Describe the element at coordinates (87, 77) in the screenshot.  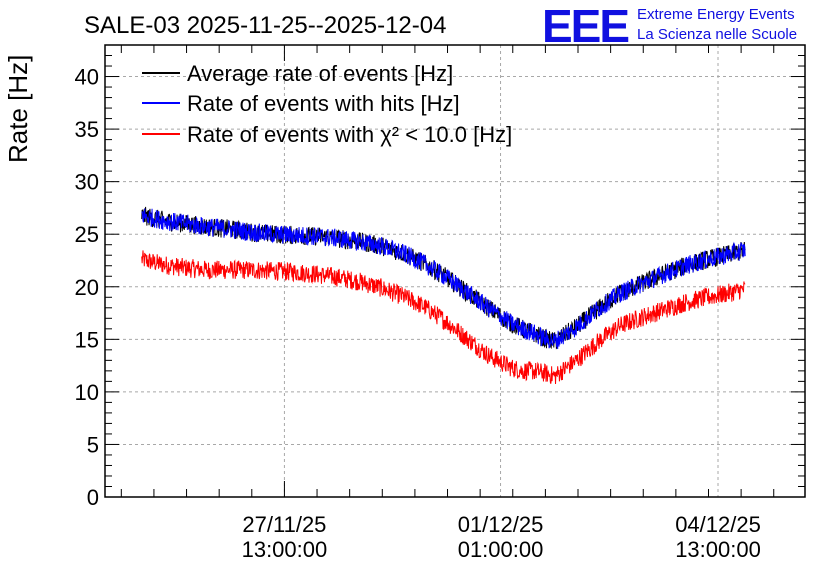
I see `y-tick-label: 40` at that location.